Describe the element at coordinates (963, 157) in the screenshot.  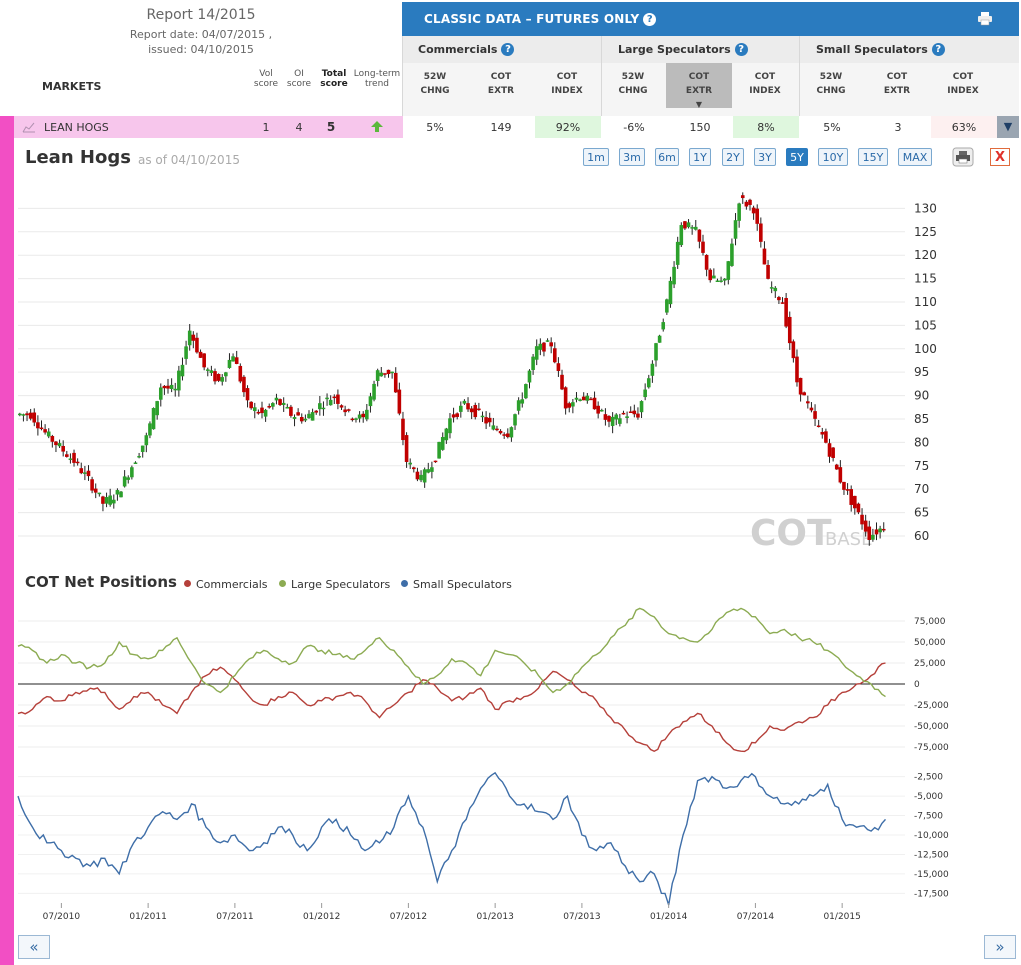
I see `chart-print-icon` at that location.